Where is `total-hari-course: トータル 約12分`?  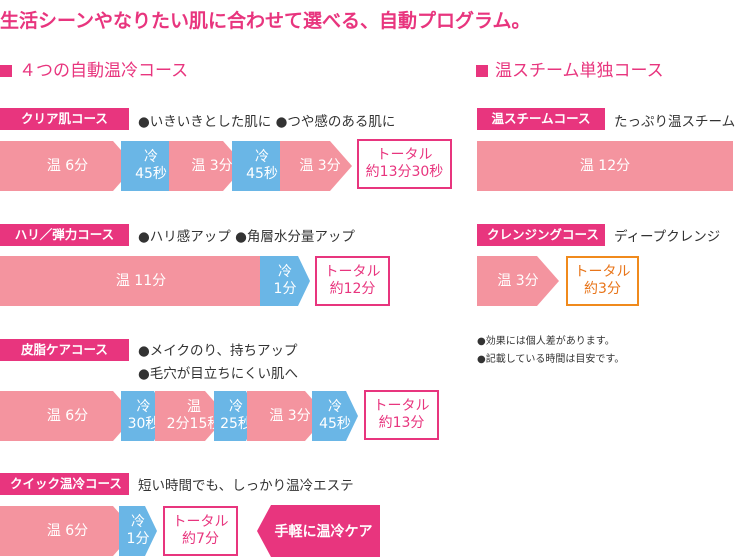
total-hari-course: トータル 約12分 is located at coordinates (352, 281).